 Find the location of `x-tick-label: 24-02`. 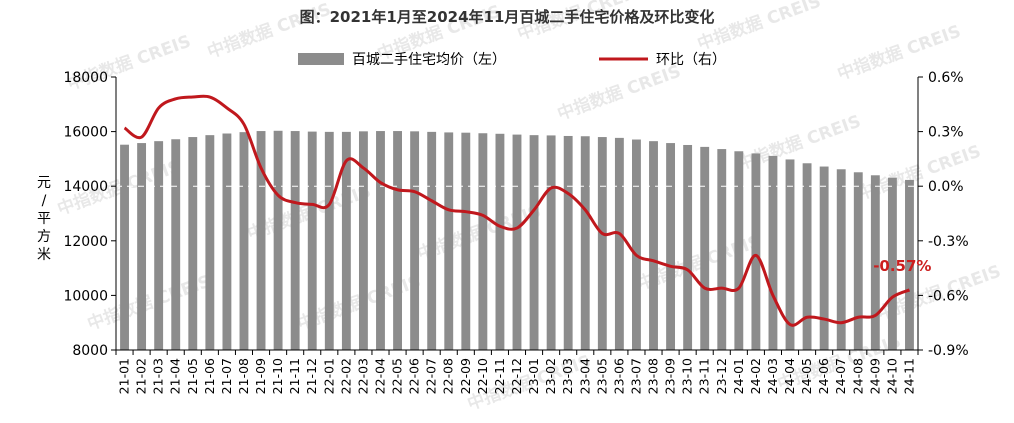

x-tick-label: 24-02 is located at coordinates (755, 376).